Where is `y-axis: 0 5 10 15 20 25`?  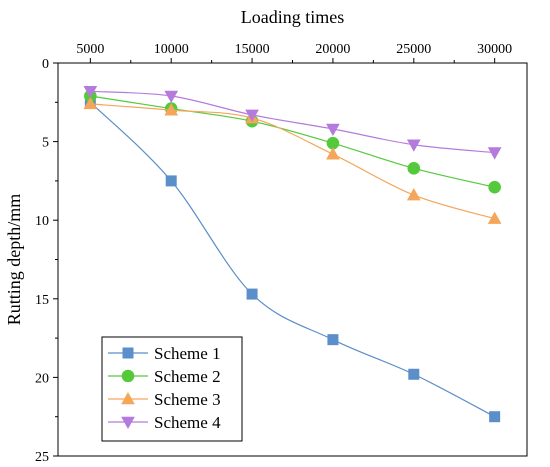
y-axis: 0 5 10 15 20 25 is located at coordinates (46, 261).